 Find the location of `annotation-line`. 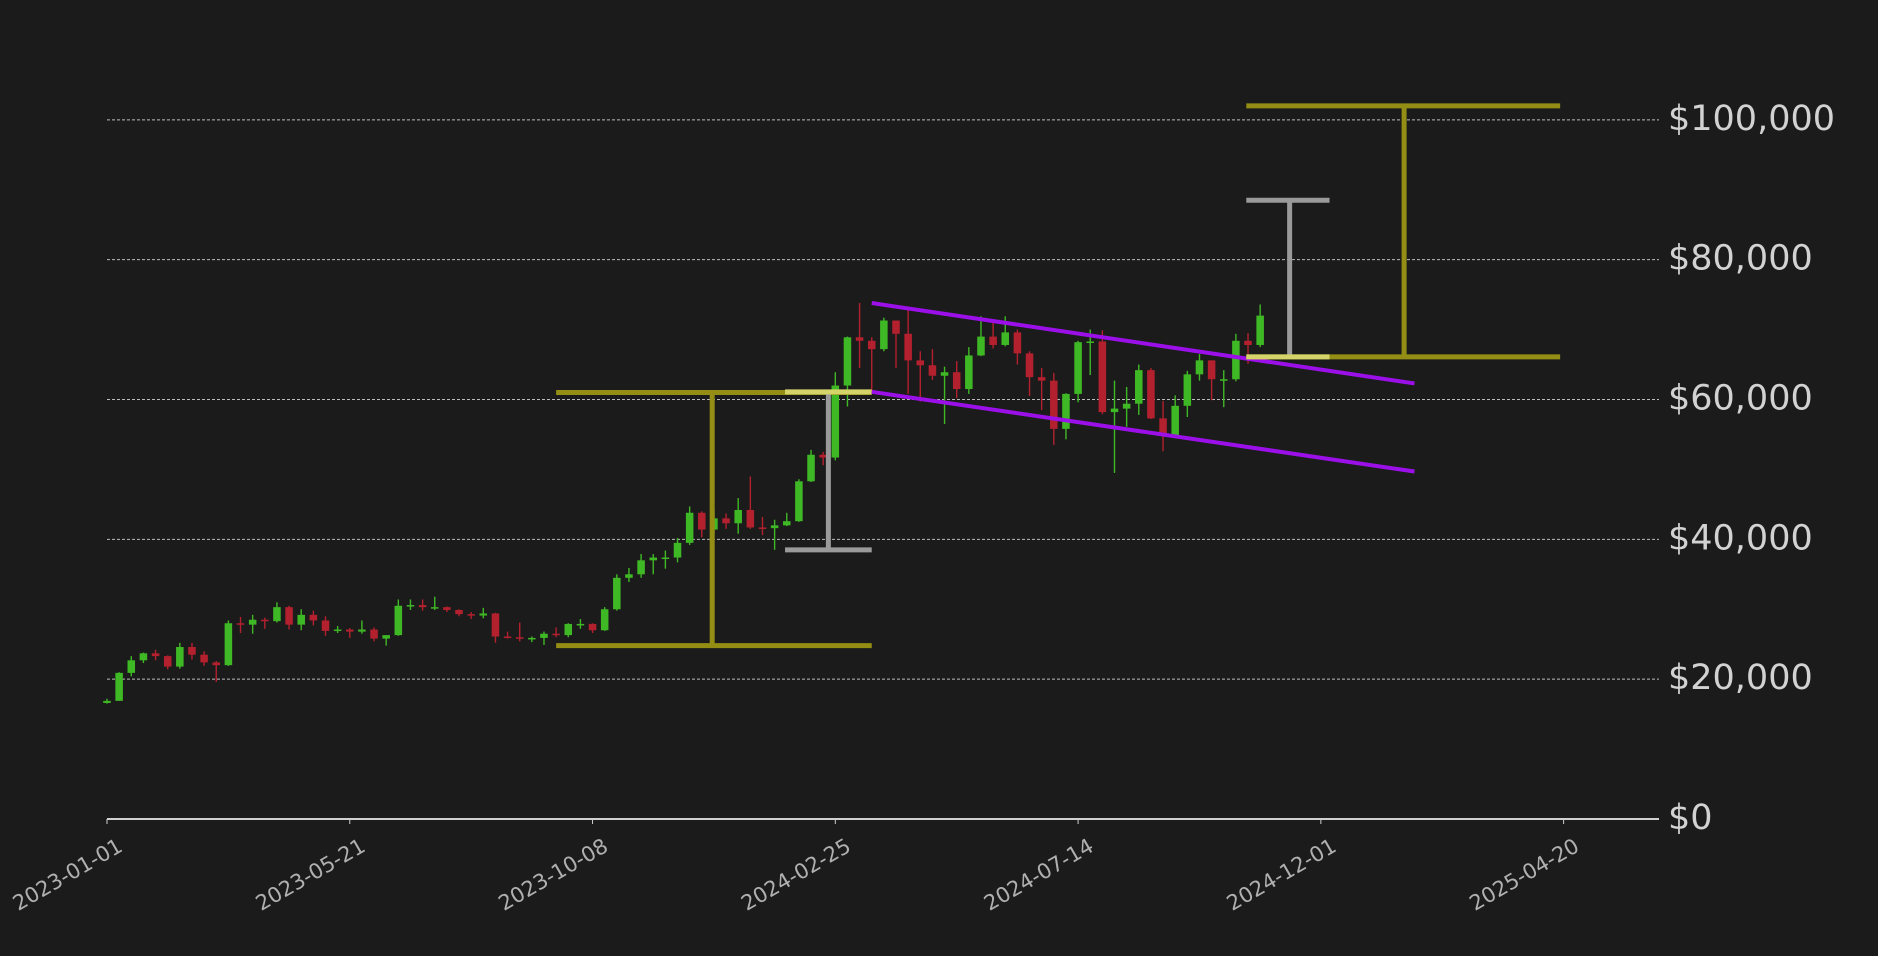

annotation-line is located at coordinates (1143, 431).